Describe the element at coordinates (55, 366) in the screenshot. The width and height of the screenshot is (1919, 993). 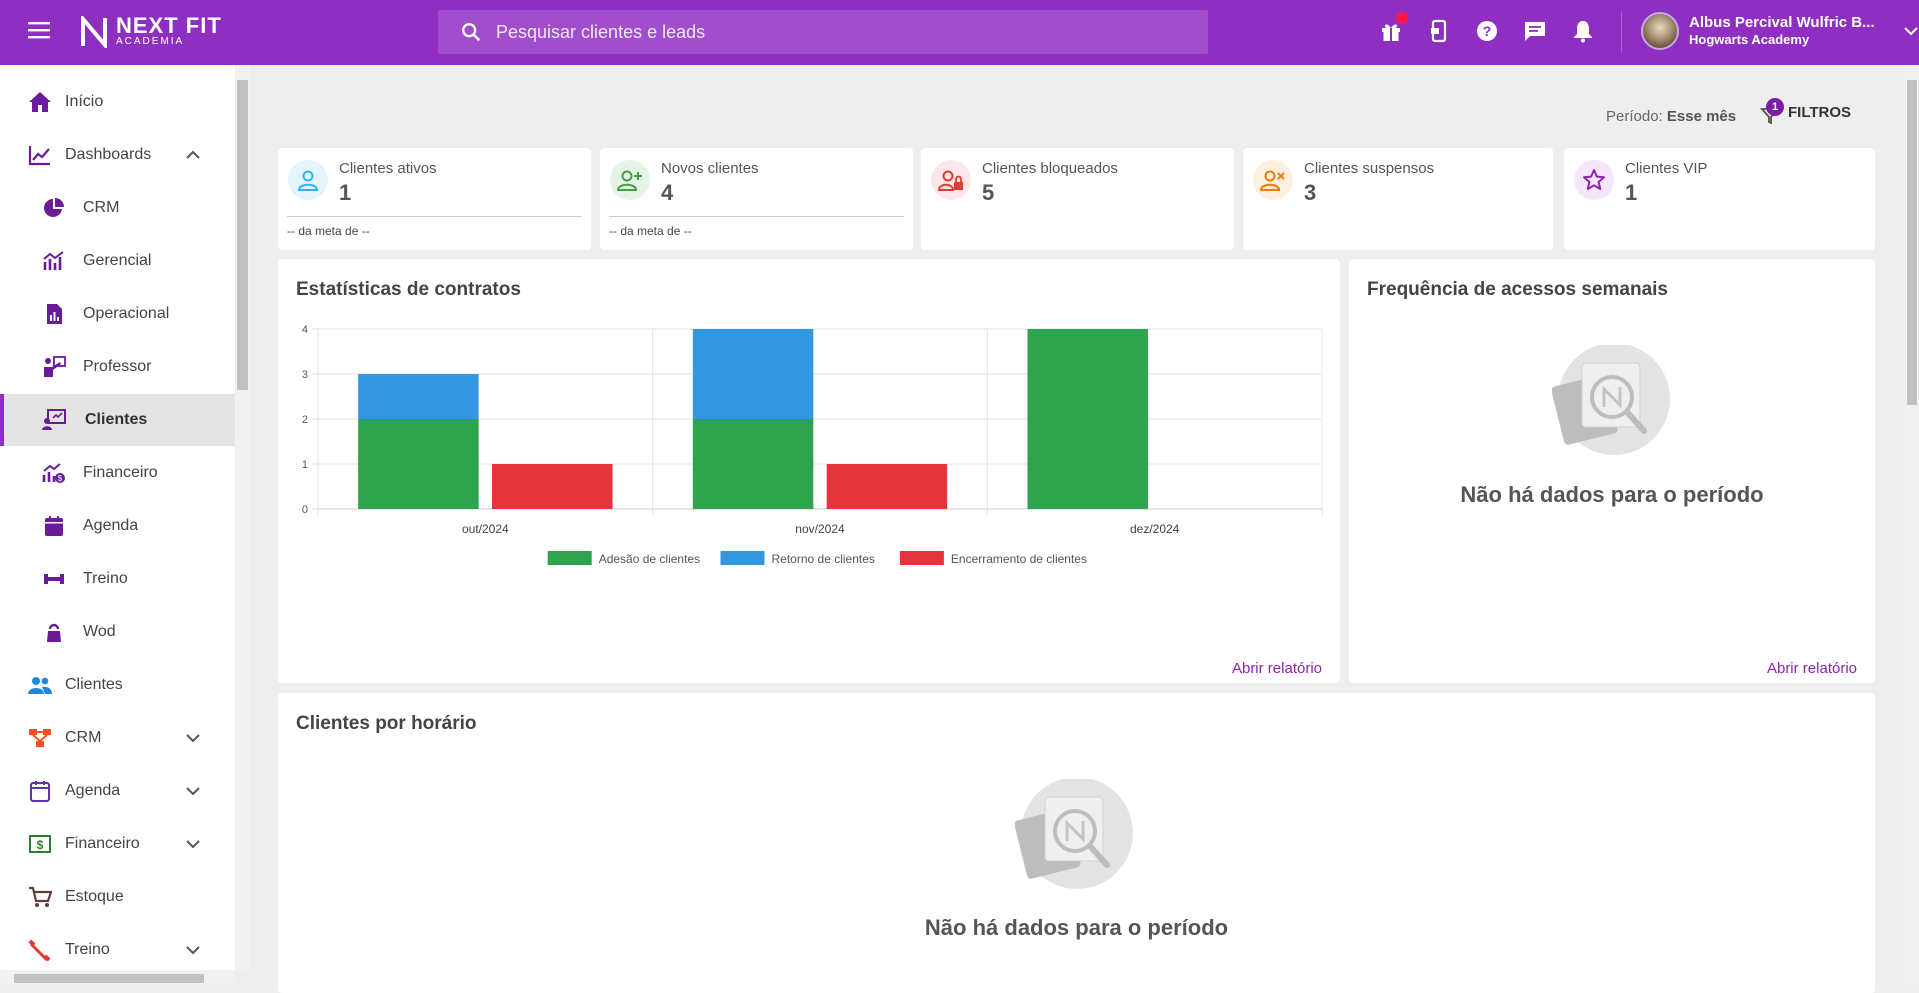
I see `teacher-icon` at that location.